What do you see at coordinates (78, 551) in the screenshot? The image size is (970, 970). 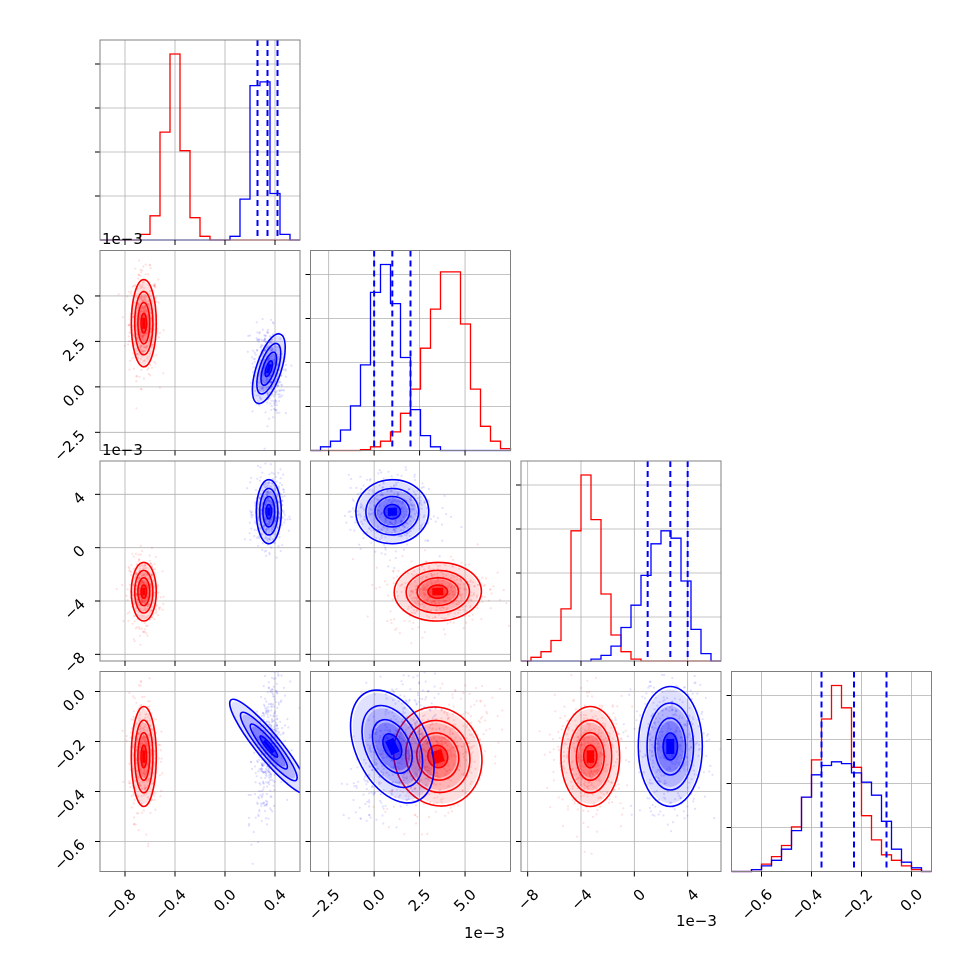 I see `y-tick-label: 0` at bounding box center [78, 551].